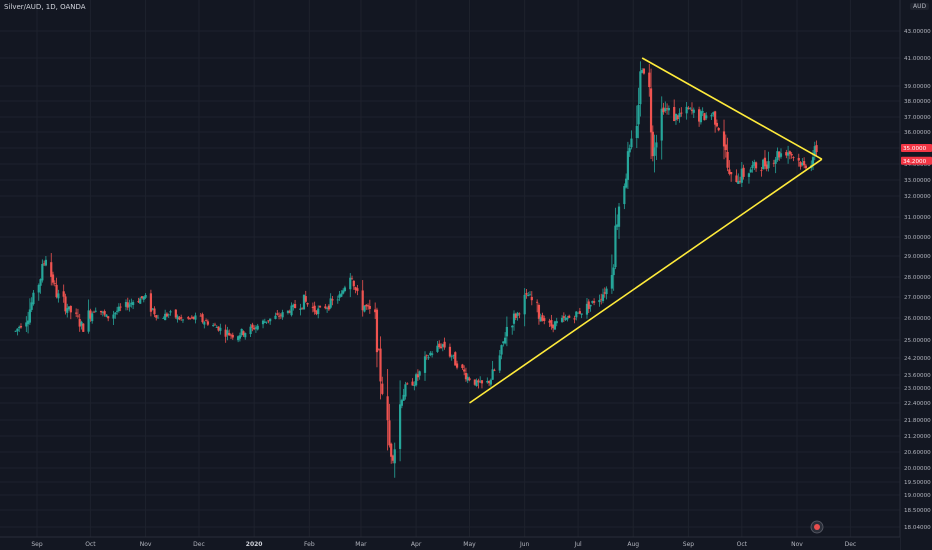 Image resolution: width=932 pixels, height=550 pixels. I want to click on time-tick-label: Dec, so click(851, 544).